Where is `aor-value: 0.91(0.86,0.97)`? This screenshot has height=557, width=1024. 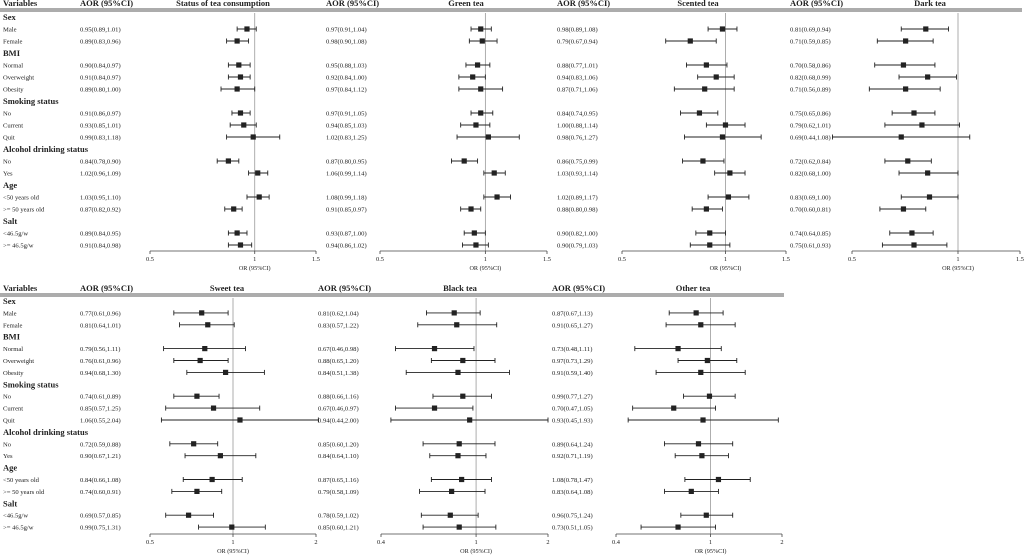 aor-value: 0.91(0.86,0.97) is located at coordinates (100, 114).